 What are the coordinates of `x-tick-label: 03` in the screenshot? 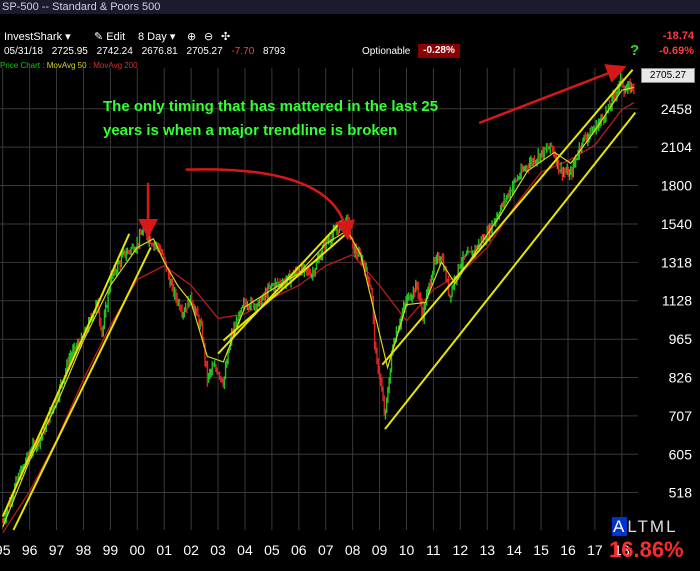 It's located at (218, 550).